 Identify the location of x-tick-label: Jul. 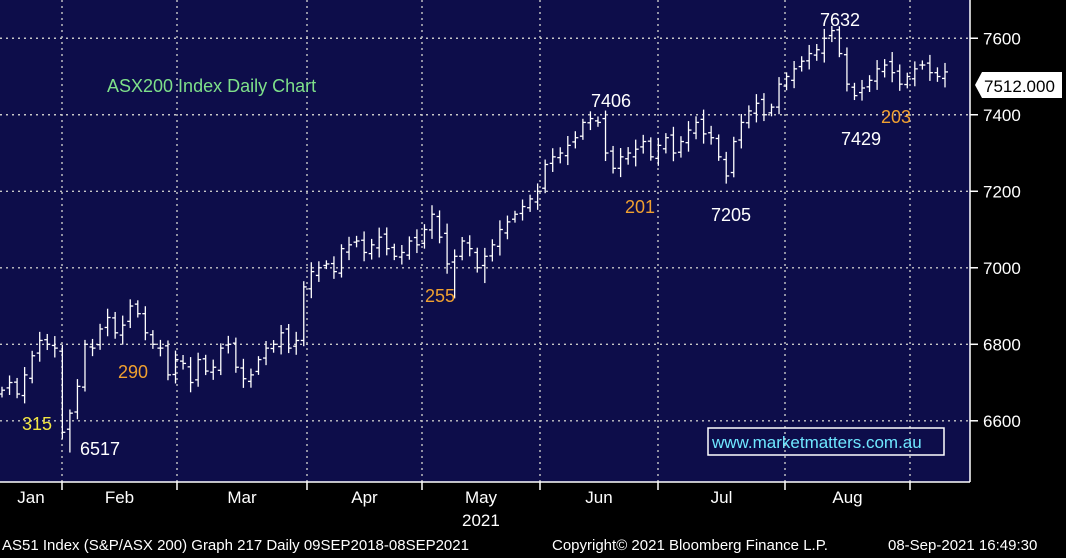
(722, 497).